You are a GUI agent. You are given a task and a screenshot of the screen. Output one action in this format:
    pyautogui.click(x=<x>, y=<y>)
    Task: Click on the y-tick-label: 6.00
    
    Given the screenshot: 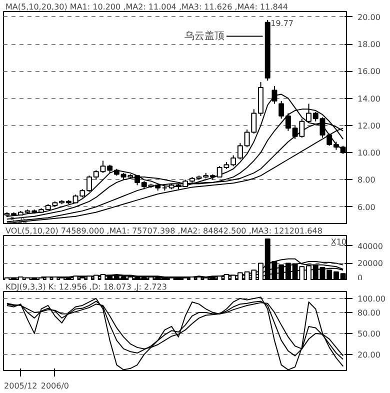 What is the action you would take?
    pyautogui.click(x=367, y=207)
    